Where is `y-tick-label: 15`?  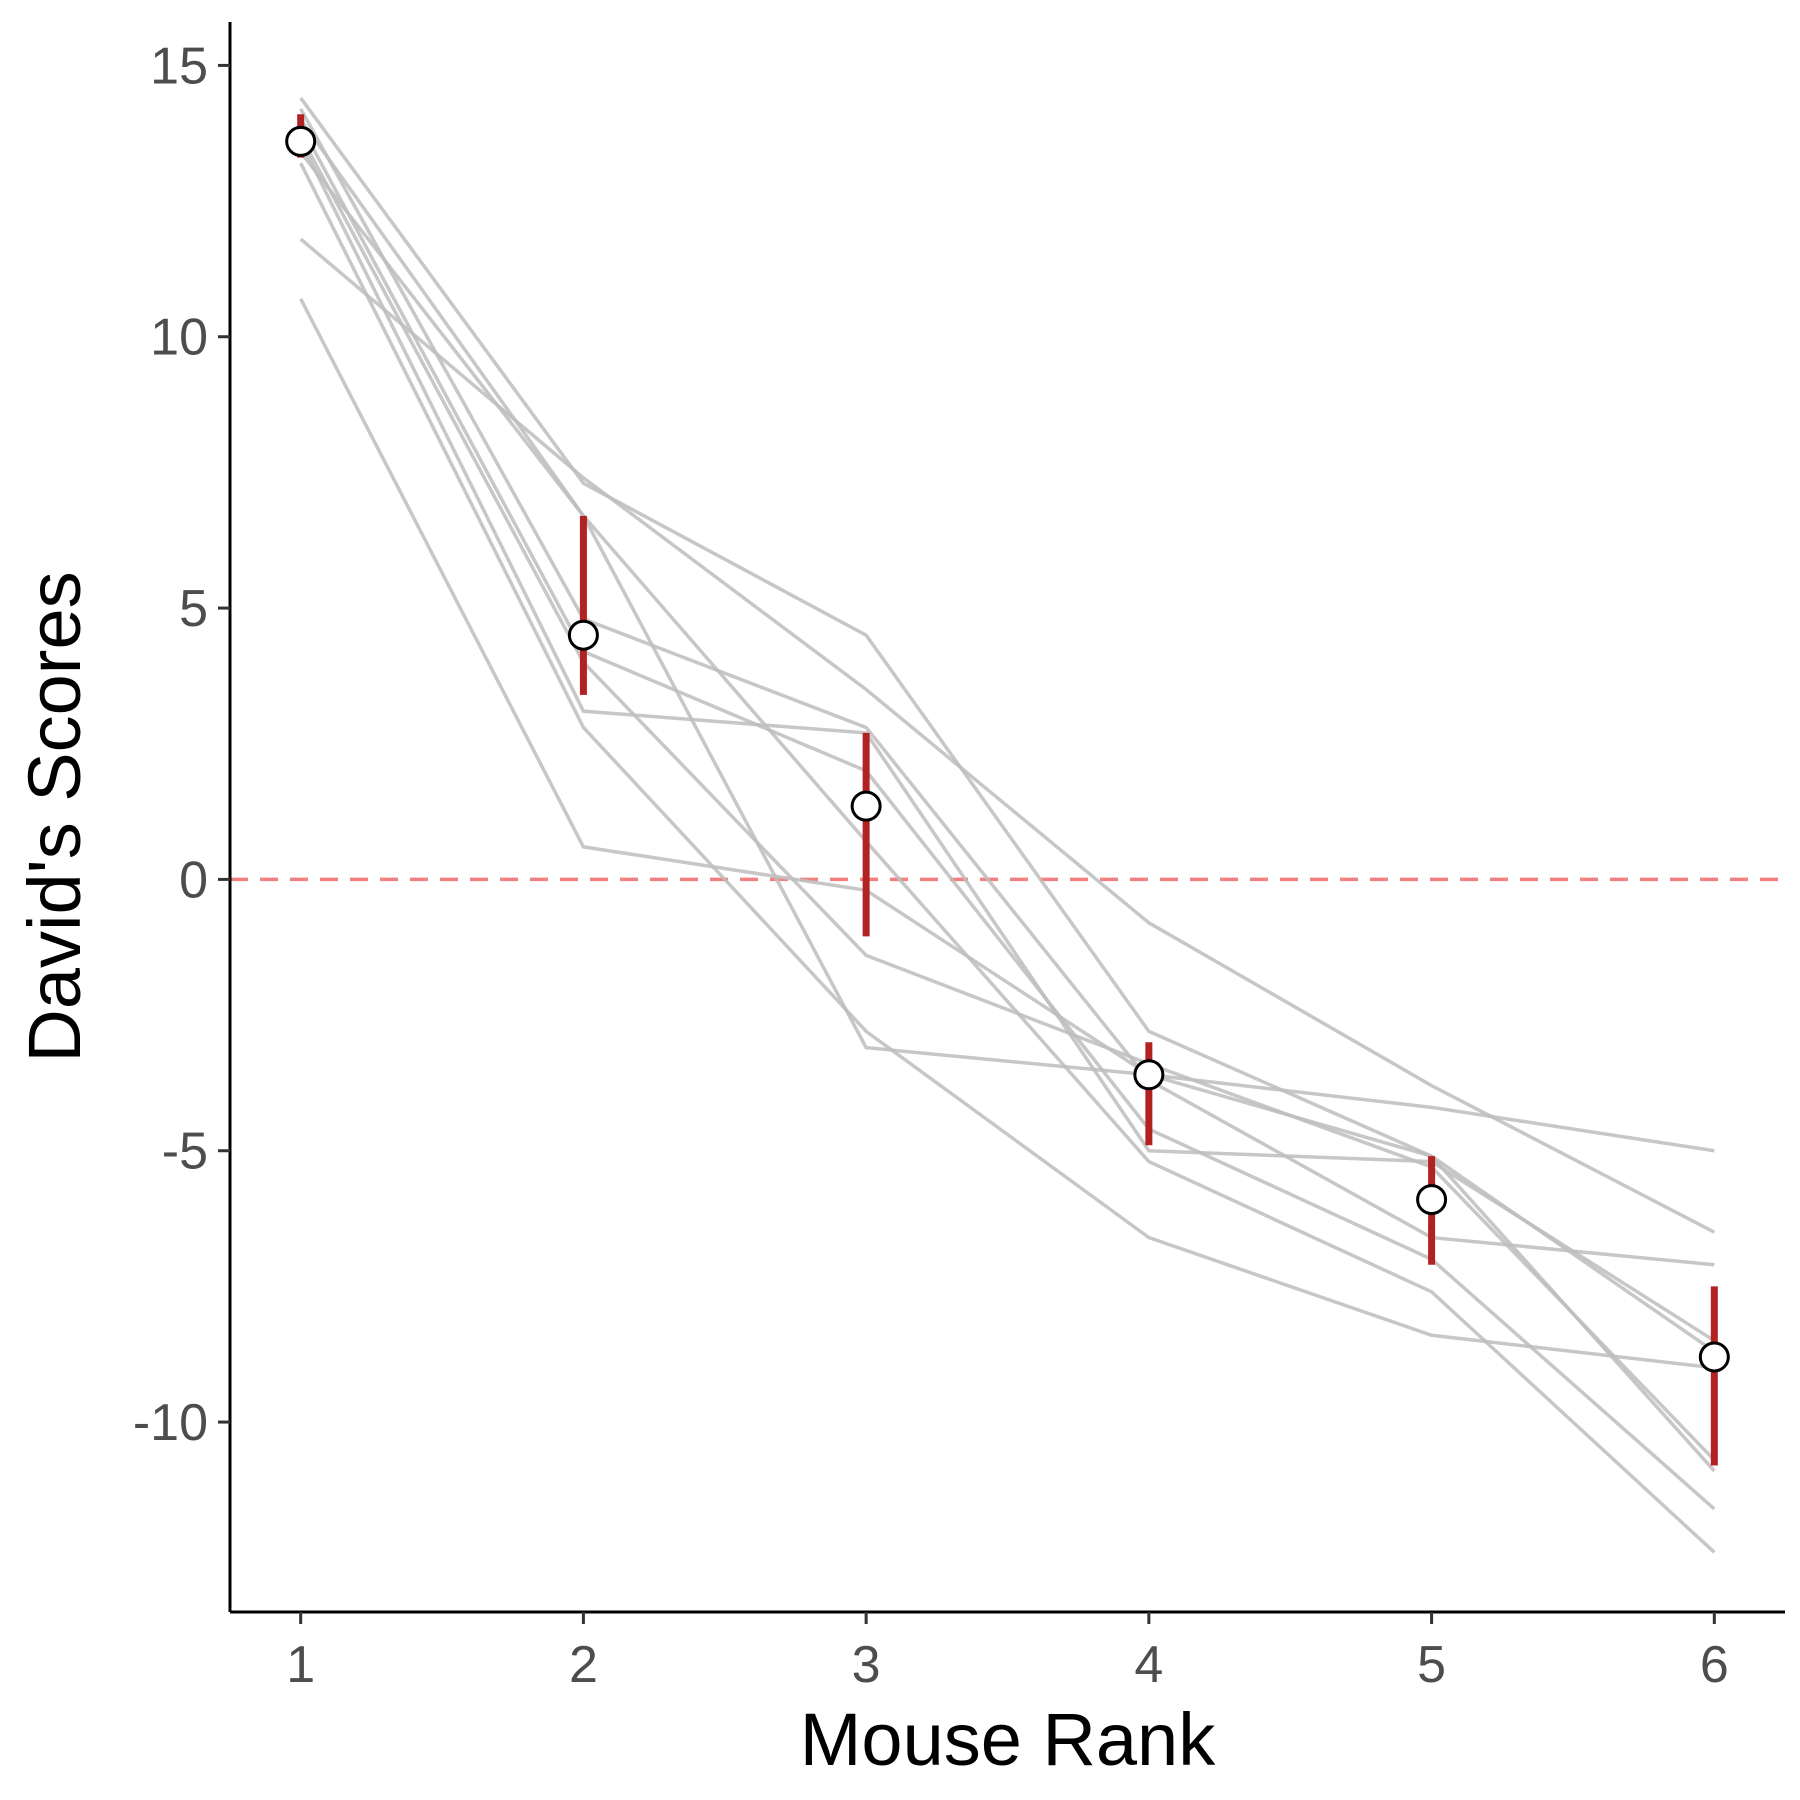 y-tick-label: 15 is located at coordinates (179, 66).